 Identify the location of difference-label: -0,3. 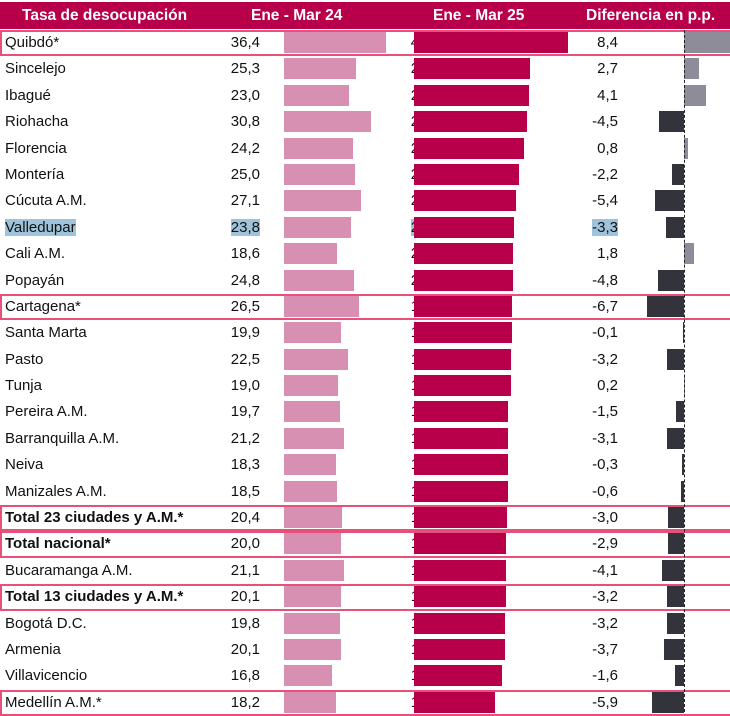
(605, 465).